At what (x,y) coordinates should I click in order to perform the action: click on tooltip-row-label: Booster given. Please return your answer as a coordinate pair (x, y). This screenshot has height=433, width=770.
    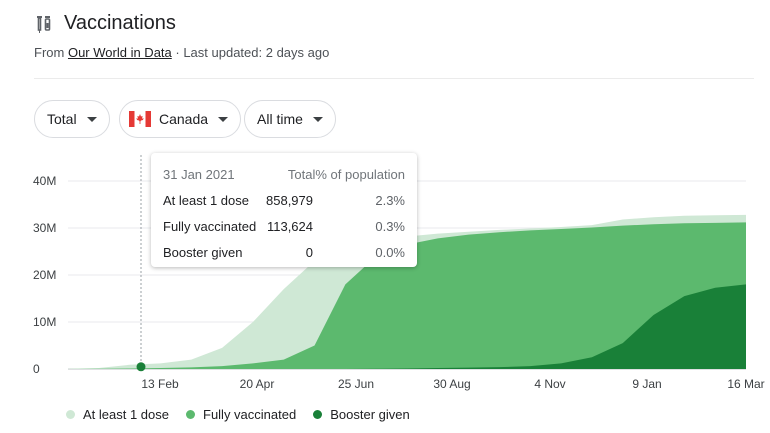
    Looking at the image, I should click on (203, 252).